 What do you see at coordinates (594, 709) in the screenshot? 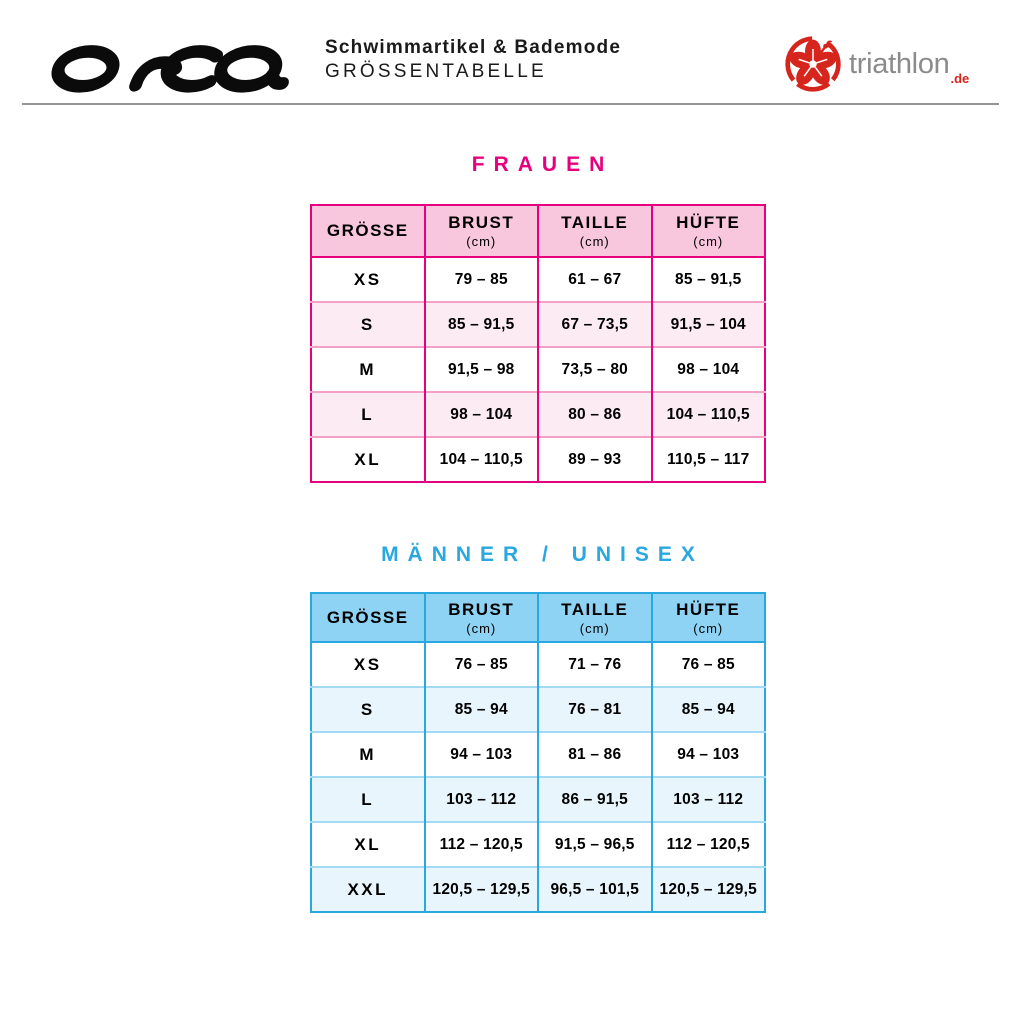
I see `range-cell: 76 – 81` at bounding box center [594, 709].